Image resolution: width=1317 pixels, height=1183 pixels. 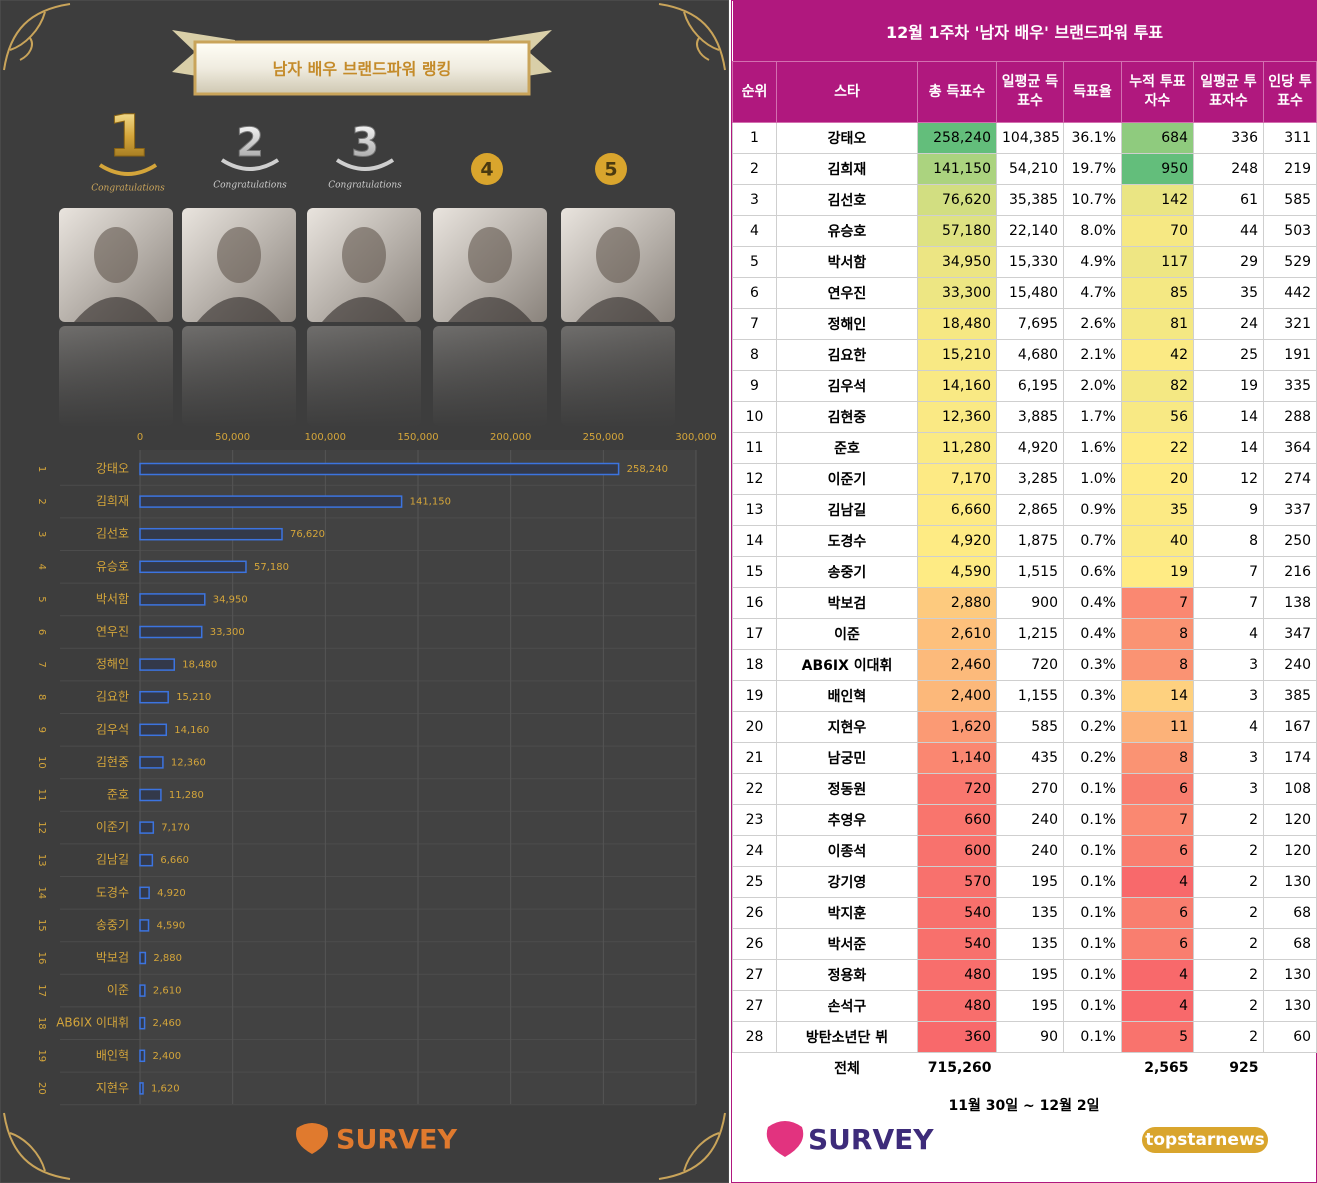 I want to click on table-cell: 480, so click(x=957, y=1006).